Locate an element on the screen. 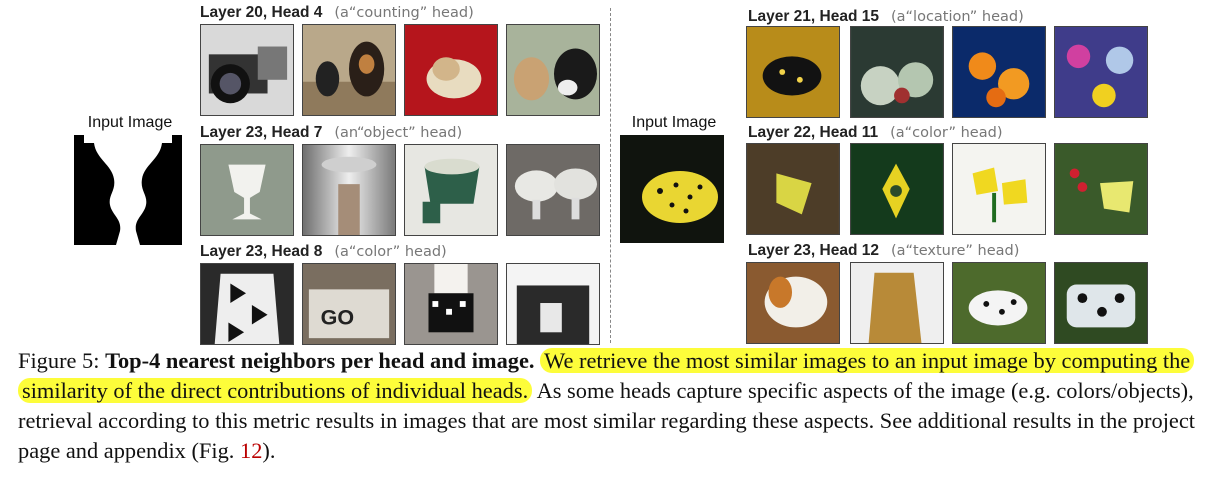 This screenshot has width=1218, height=483. neighbor-butterfly-berries-image is located at coordinates (1101, 189).